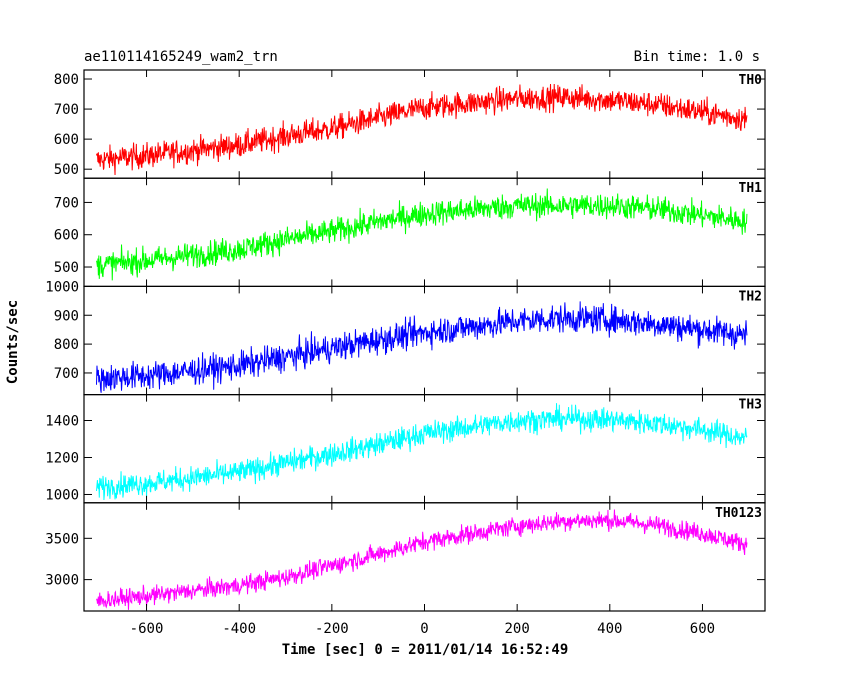 The image size is (850, 680). Describe the element at coordinates (62, 458) in the screenshot. I see `y-tick-label: 1200` at that location.